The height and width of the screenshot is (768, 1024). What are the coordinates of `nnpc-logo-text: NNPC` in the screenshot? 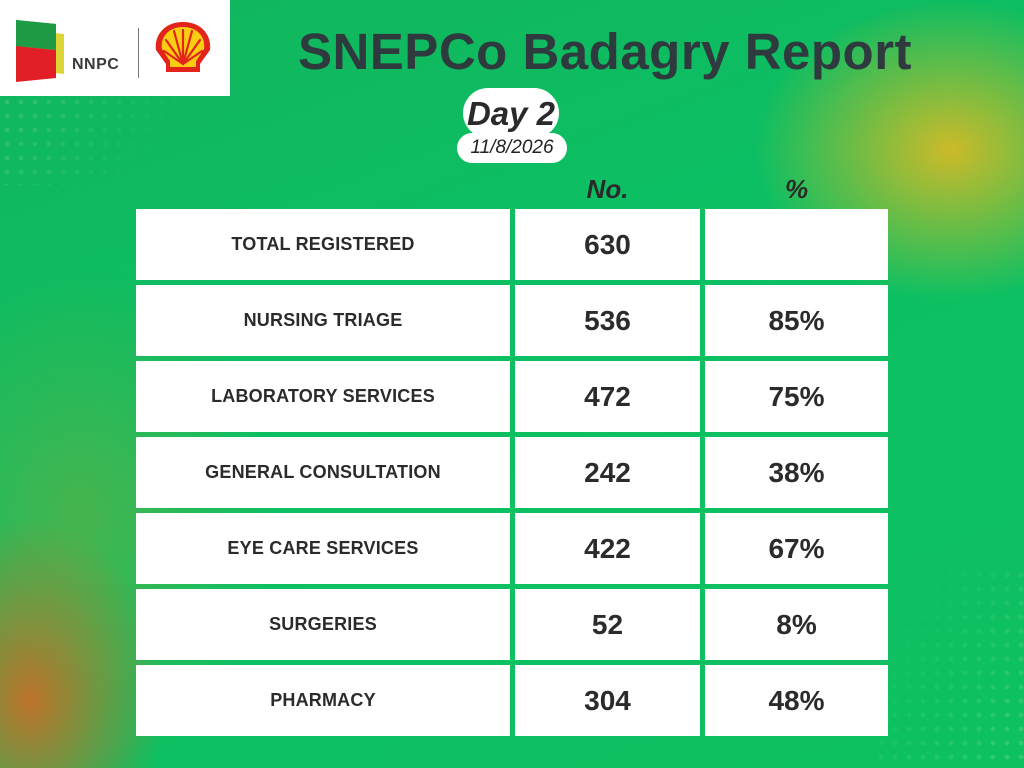 It's located at (96, 64).